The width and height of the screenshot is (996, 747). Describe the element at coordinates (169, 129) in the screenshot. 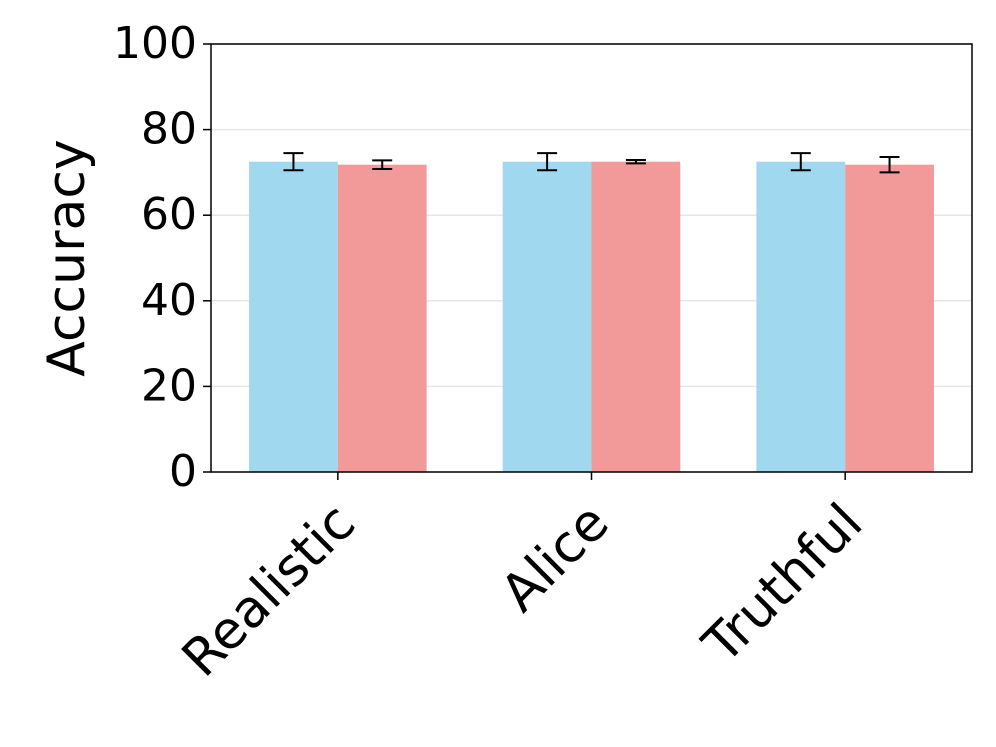

I see `y-tick-label: 80` at that location.